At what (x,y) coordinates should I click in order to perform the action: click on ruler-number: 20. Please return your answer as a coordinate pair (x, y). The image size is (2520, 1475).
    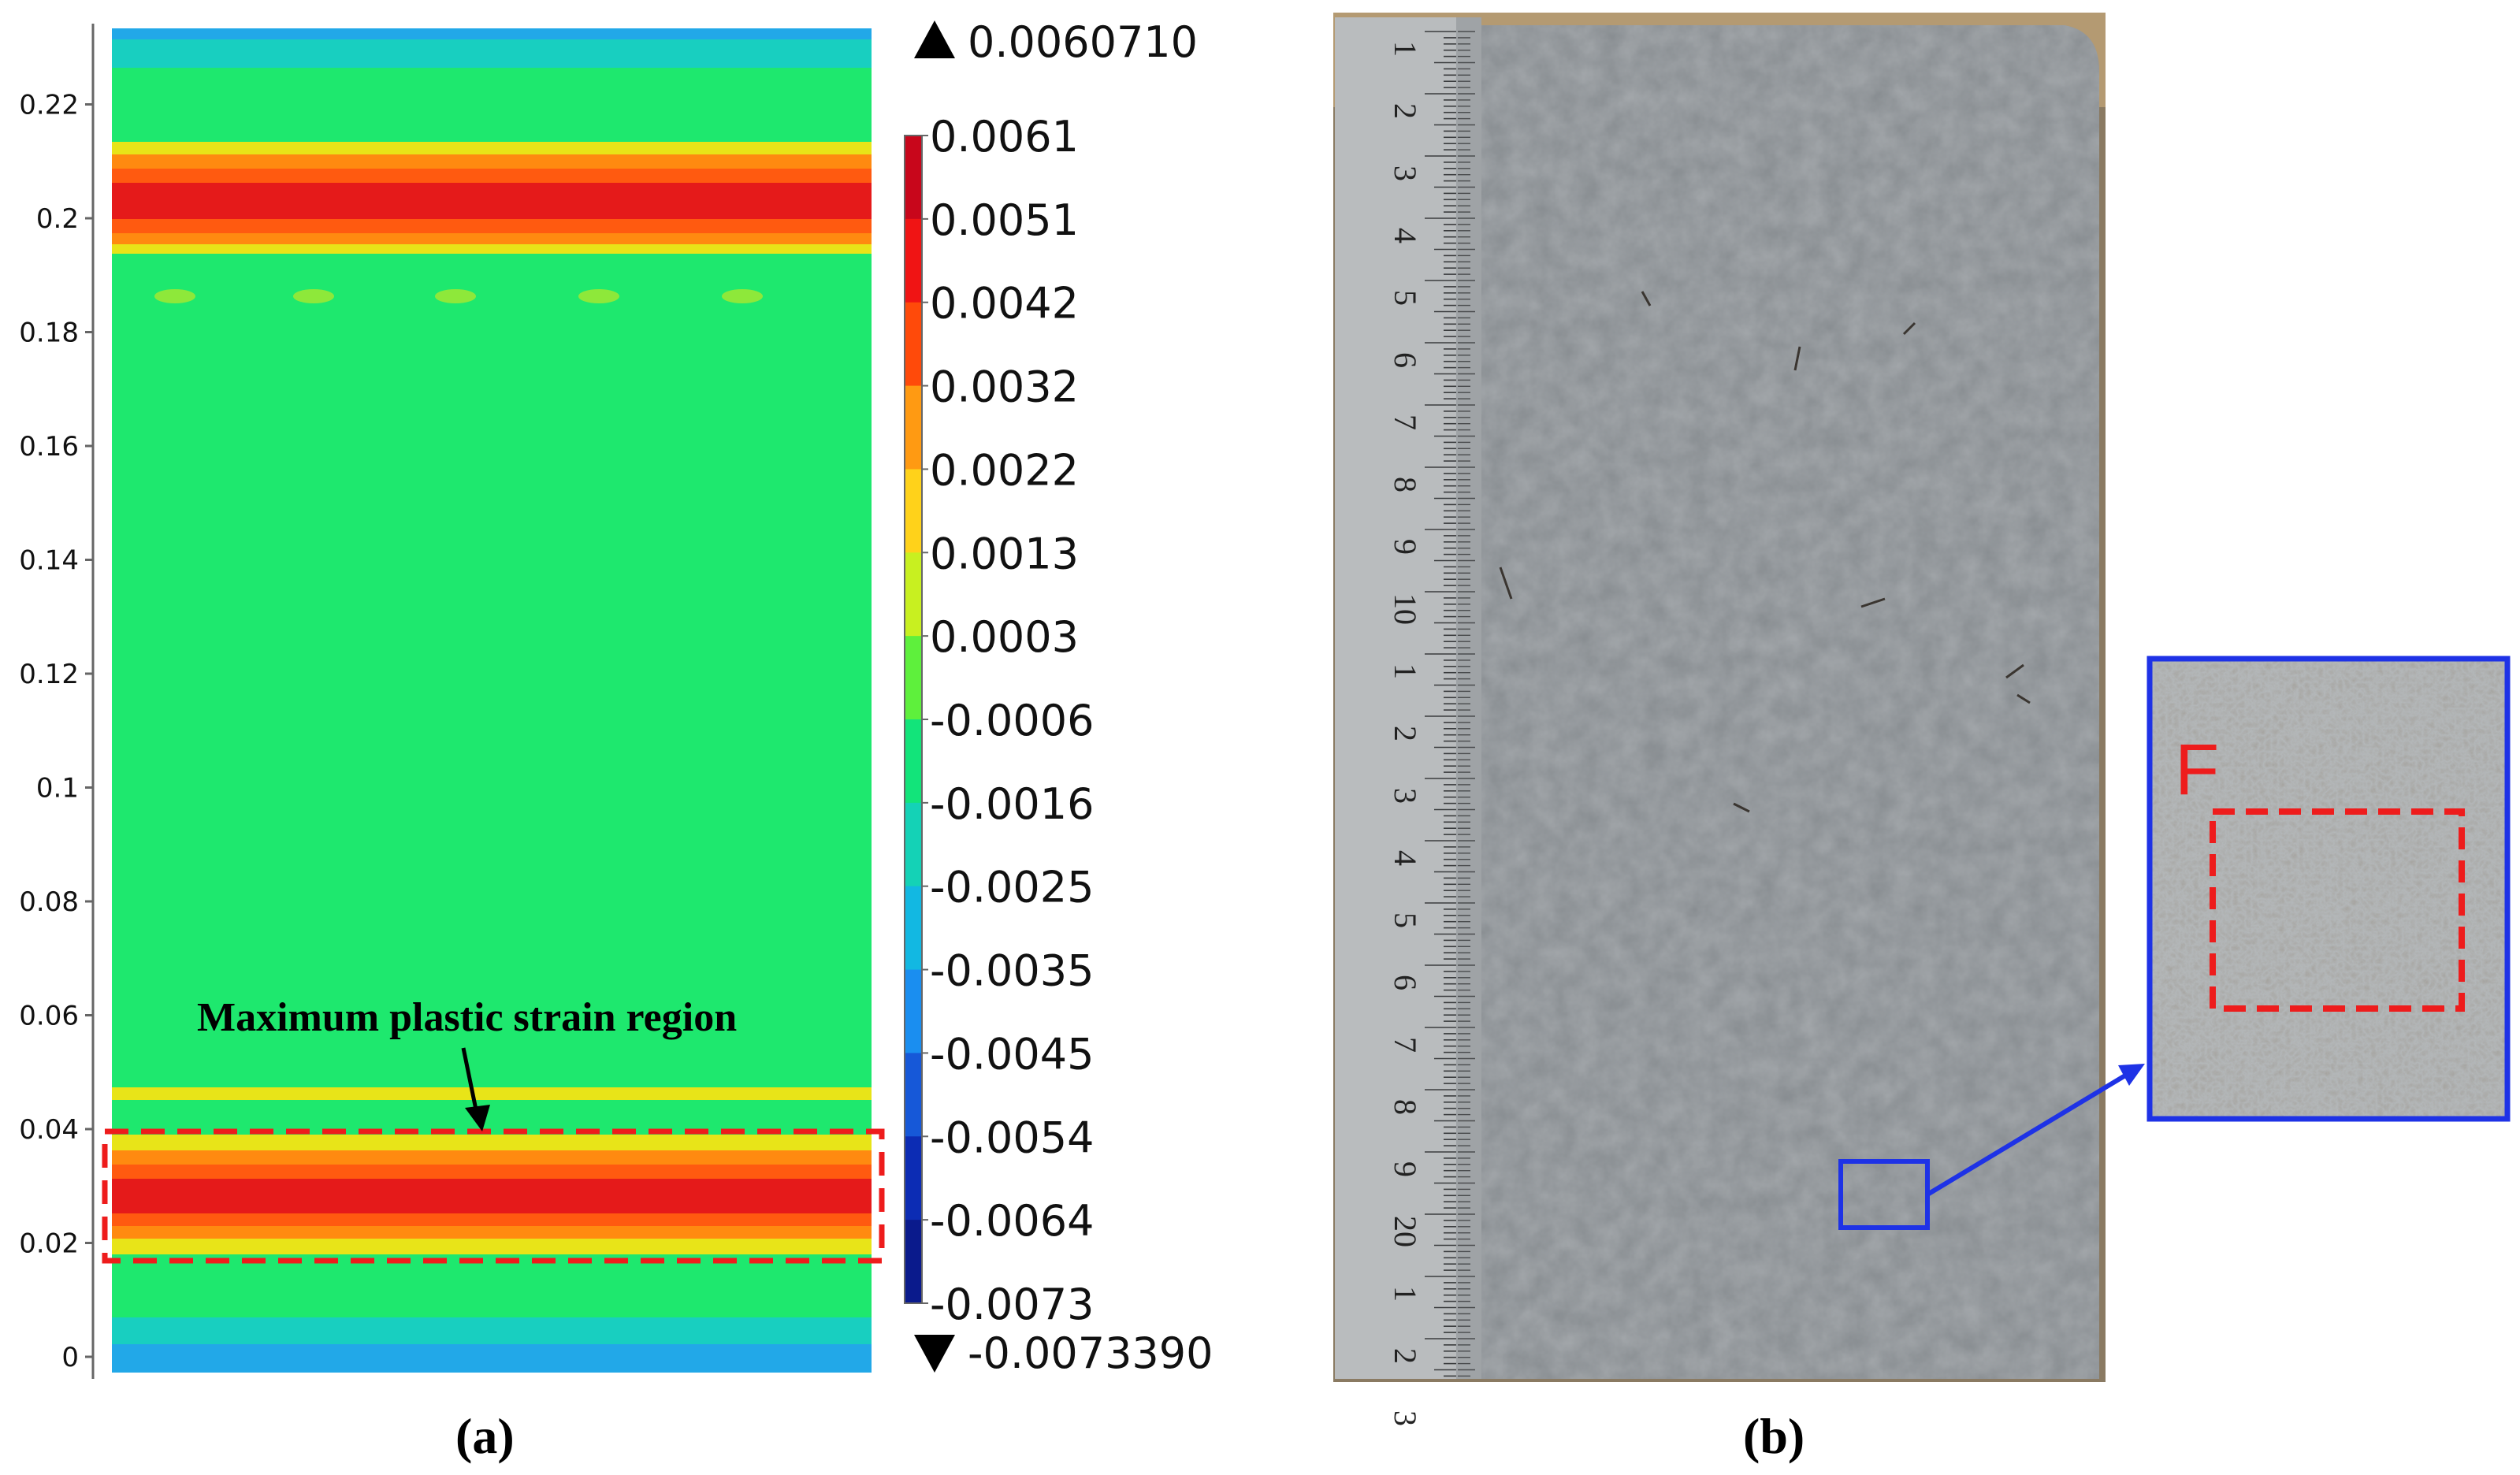
    Looking at the image, I should click on (1405, 1231).